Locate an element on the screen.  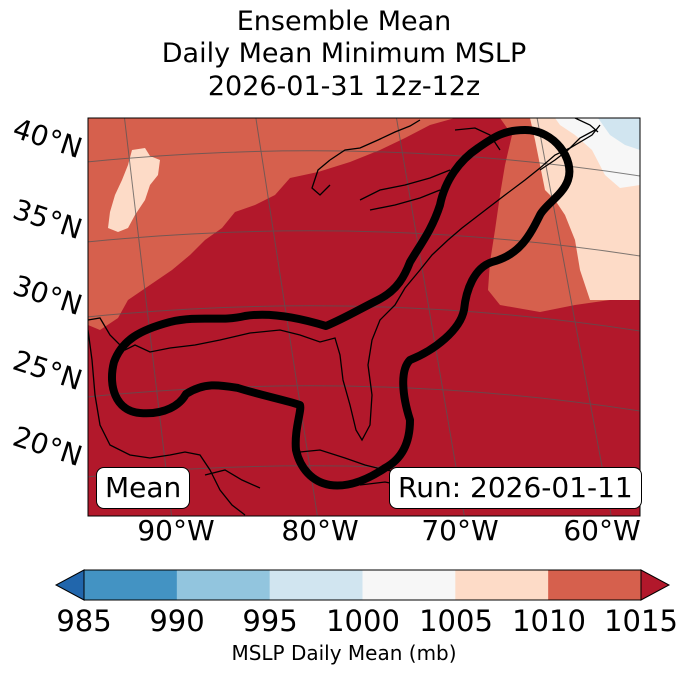
cb-tick-1015: 1015 is located at coordinates (641, 621).